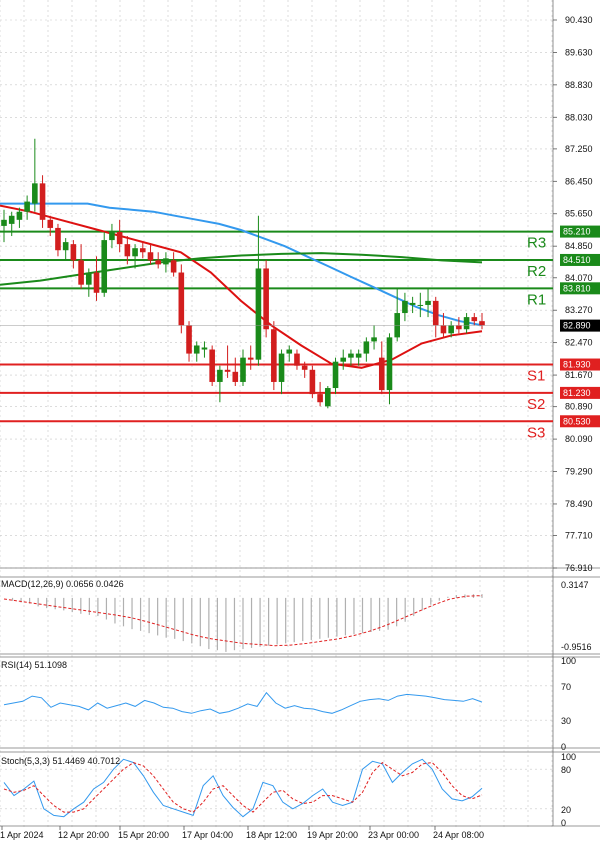 The height and width of the screenshot is (850, 600). Describe the element at coordinates (579, 568) in the screenshot. I see `price-tick-label: 76.910` at that location.